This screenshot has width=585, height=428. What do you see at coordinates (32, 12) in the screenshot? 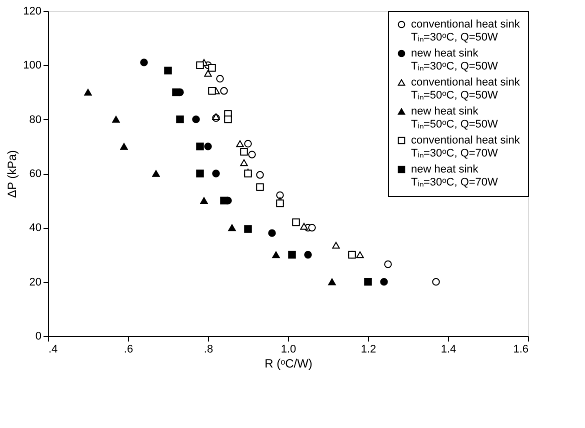
I see `y-tick-label: 120` at bounding box center [32, 12].